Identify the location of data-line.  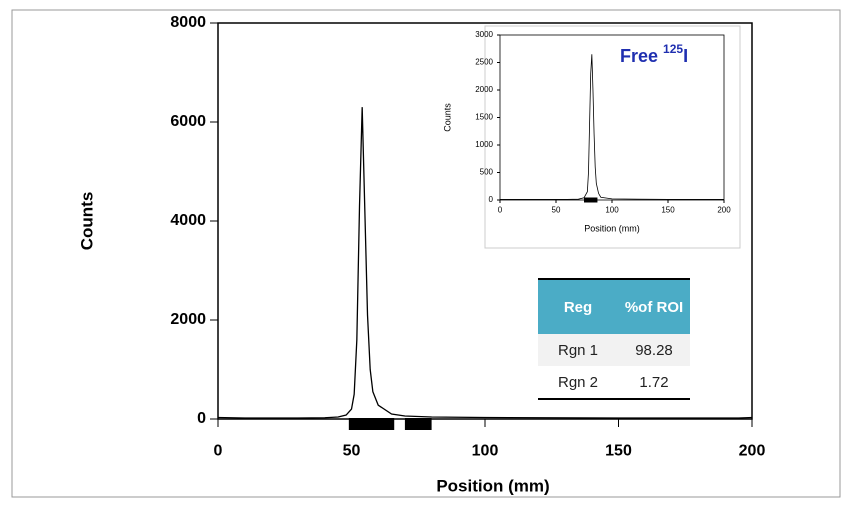
(612, 127).